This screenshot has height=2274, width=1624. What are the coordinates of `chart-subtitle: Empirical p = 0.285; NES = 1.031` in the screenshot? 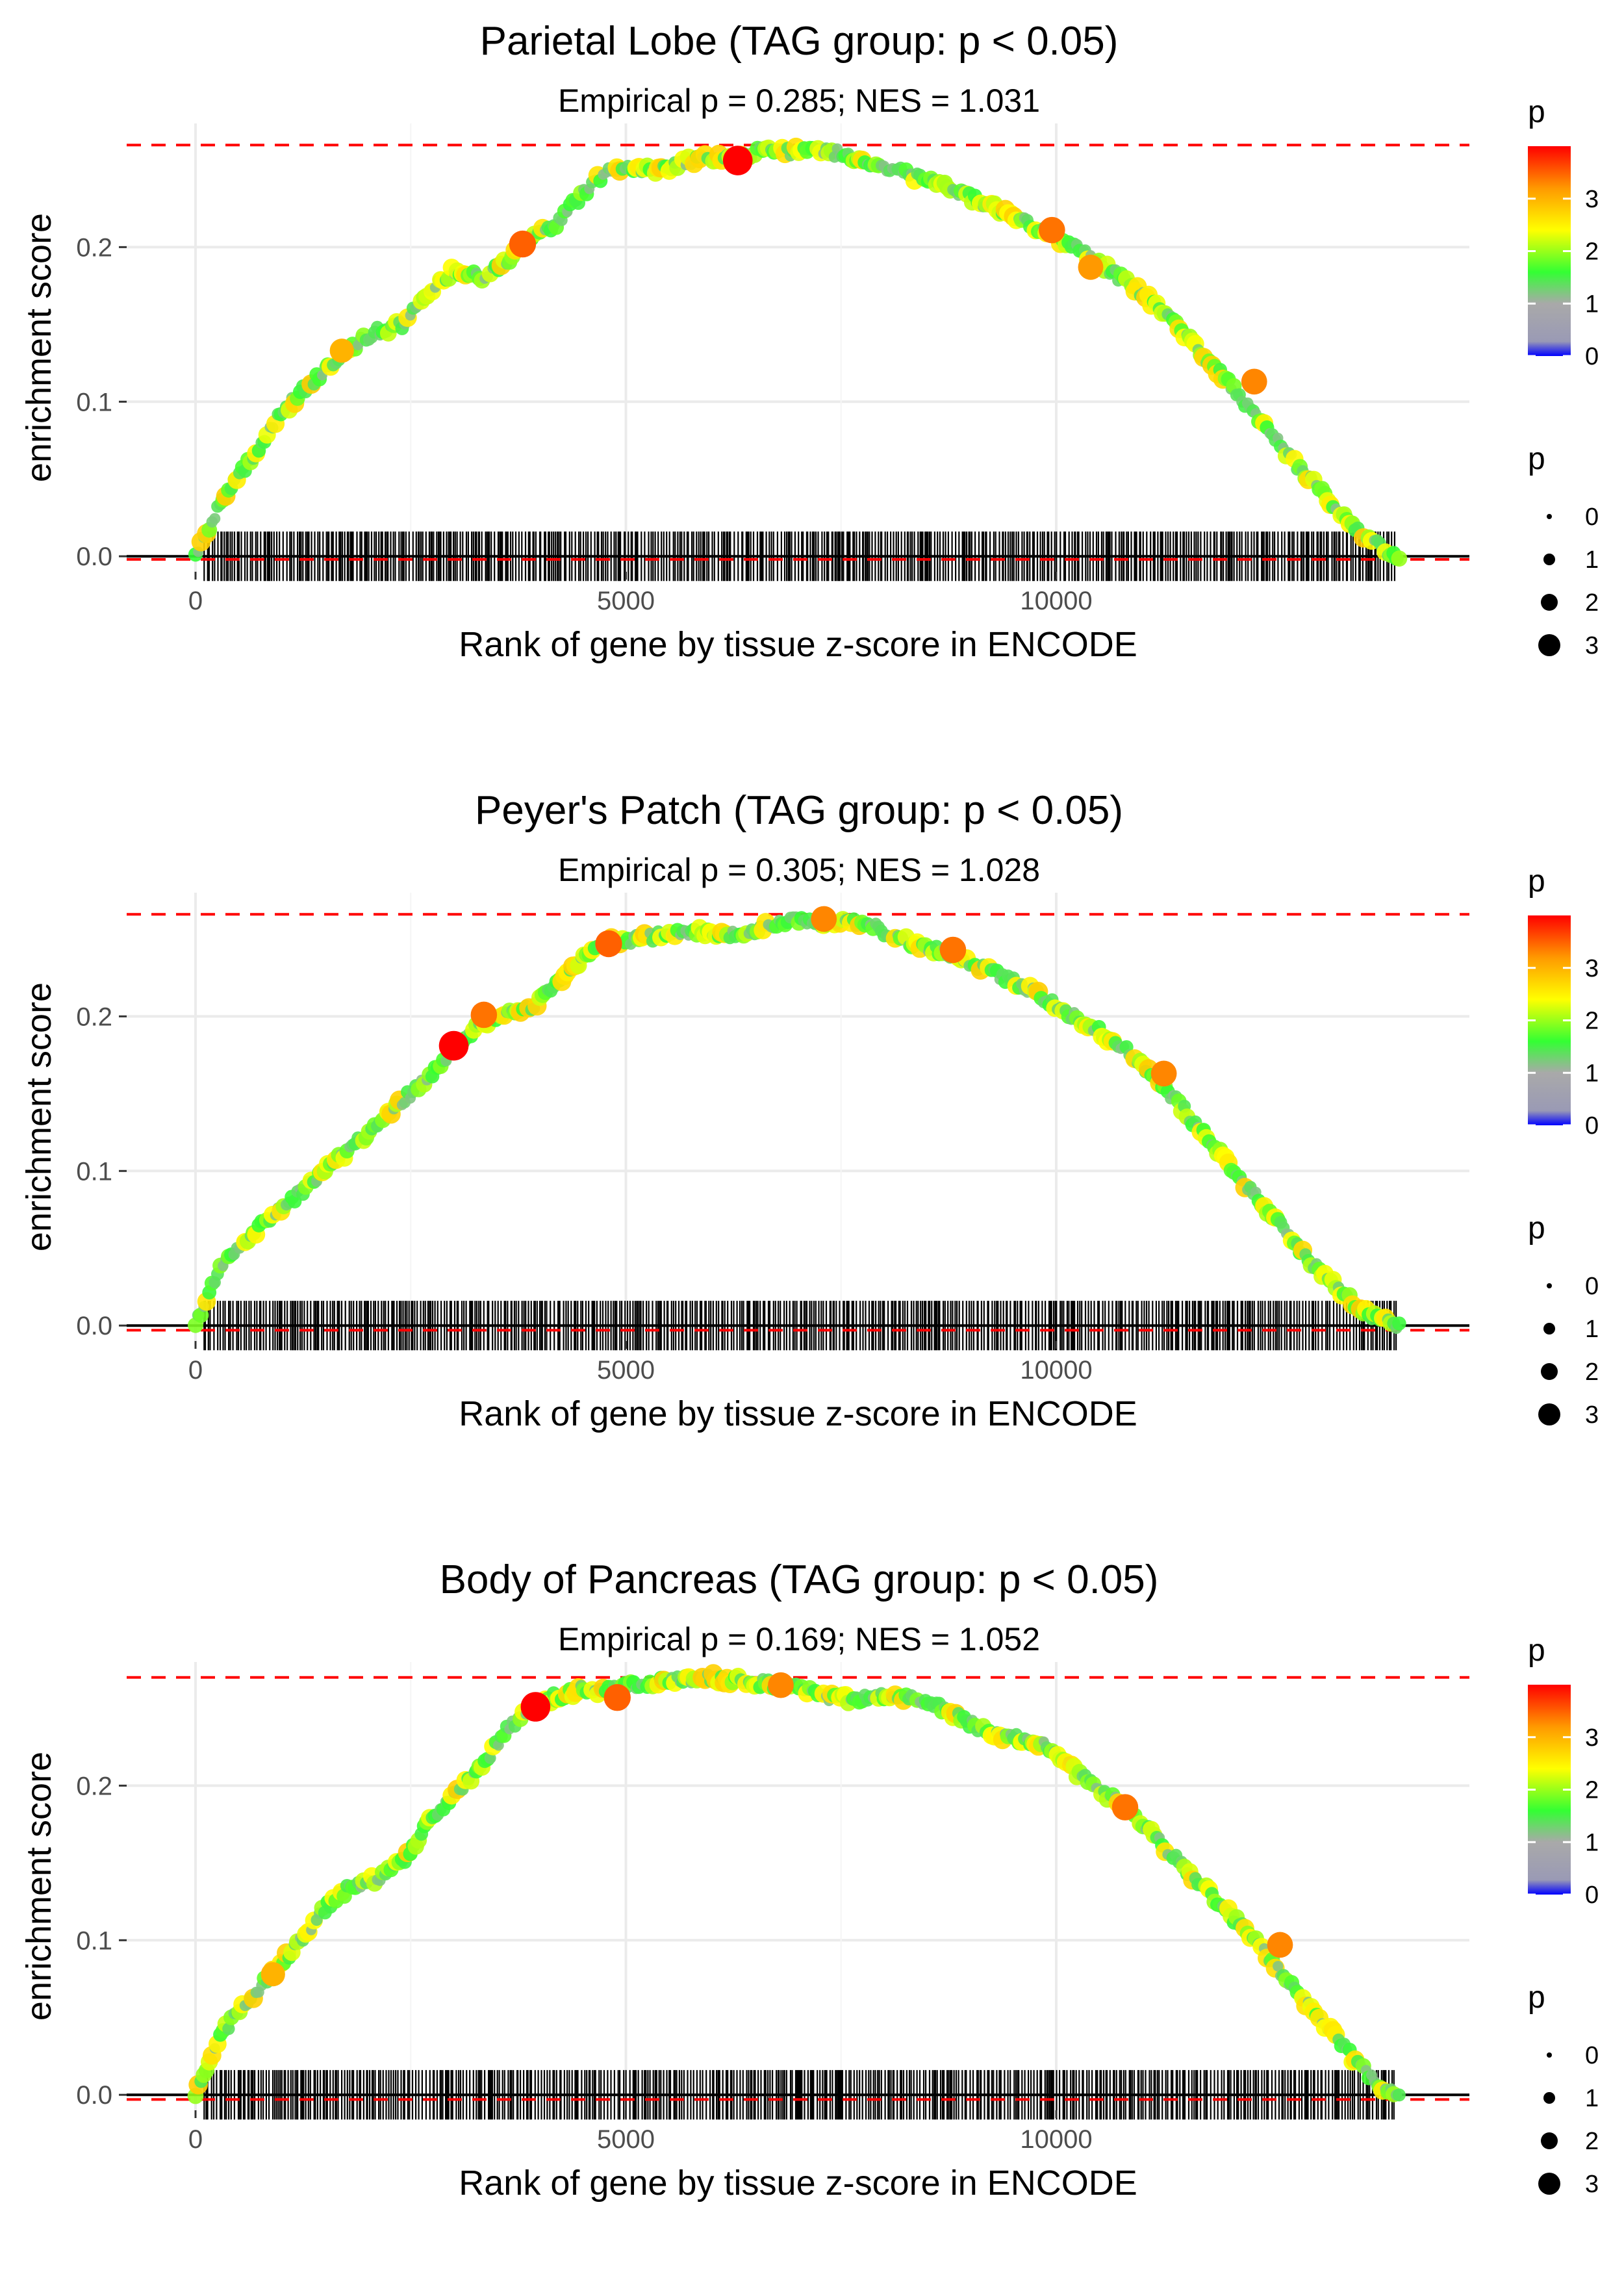 It's located at (799, 101).